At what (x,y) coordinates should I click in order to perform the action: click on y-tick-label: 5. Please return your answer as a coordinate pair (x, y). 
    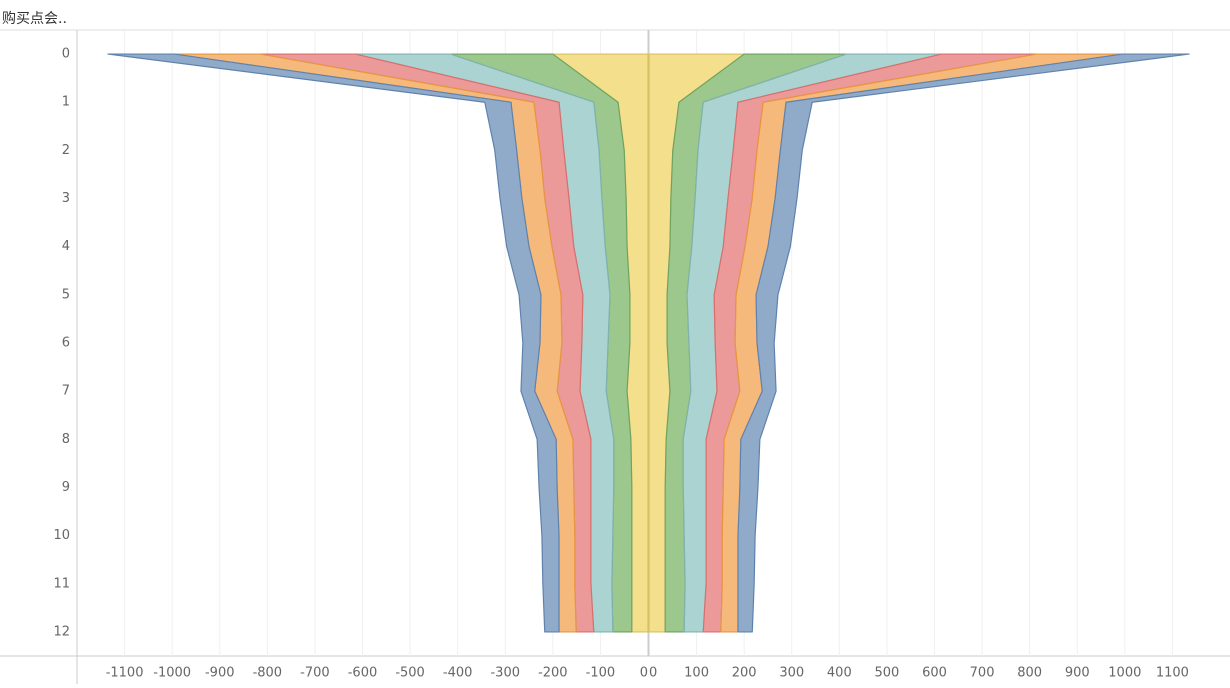
    Looking at the image, I should click on (66, 294).